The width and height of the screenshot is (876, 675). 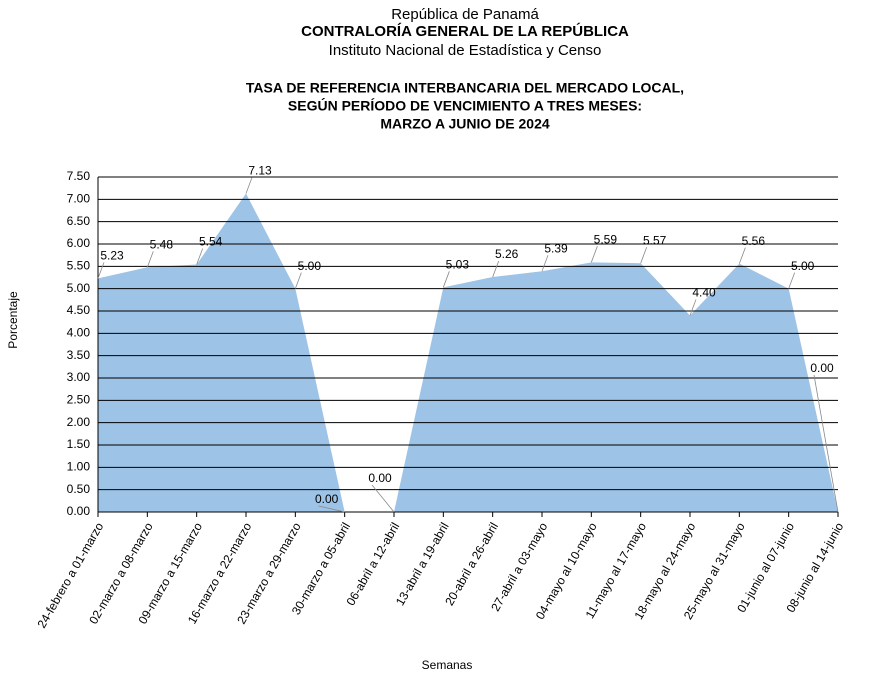 What do you see at coordinates (79, 422) in the screenshot?
I see `y-tick-label: 2.00` at bounding box center [79, 422].